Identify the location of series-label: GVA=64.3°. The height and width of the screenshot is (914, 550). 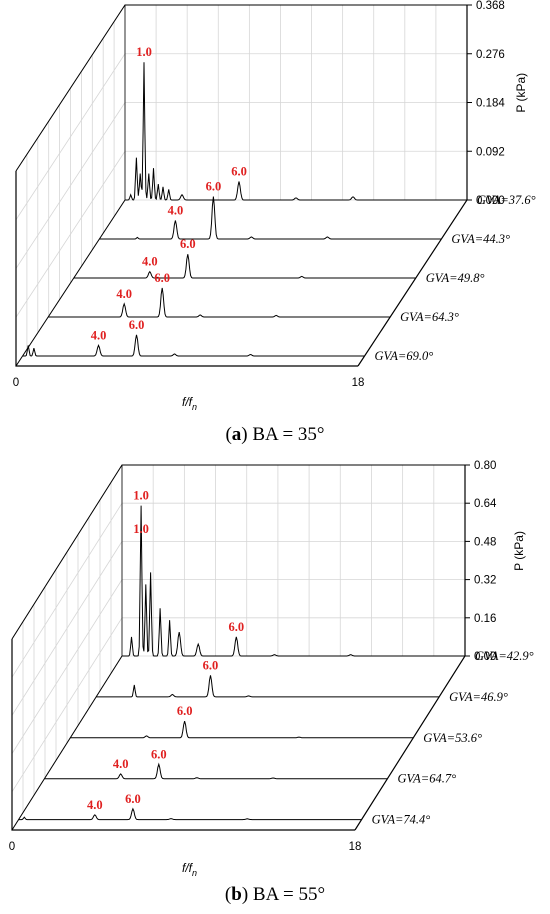
(429, 317).